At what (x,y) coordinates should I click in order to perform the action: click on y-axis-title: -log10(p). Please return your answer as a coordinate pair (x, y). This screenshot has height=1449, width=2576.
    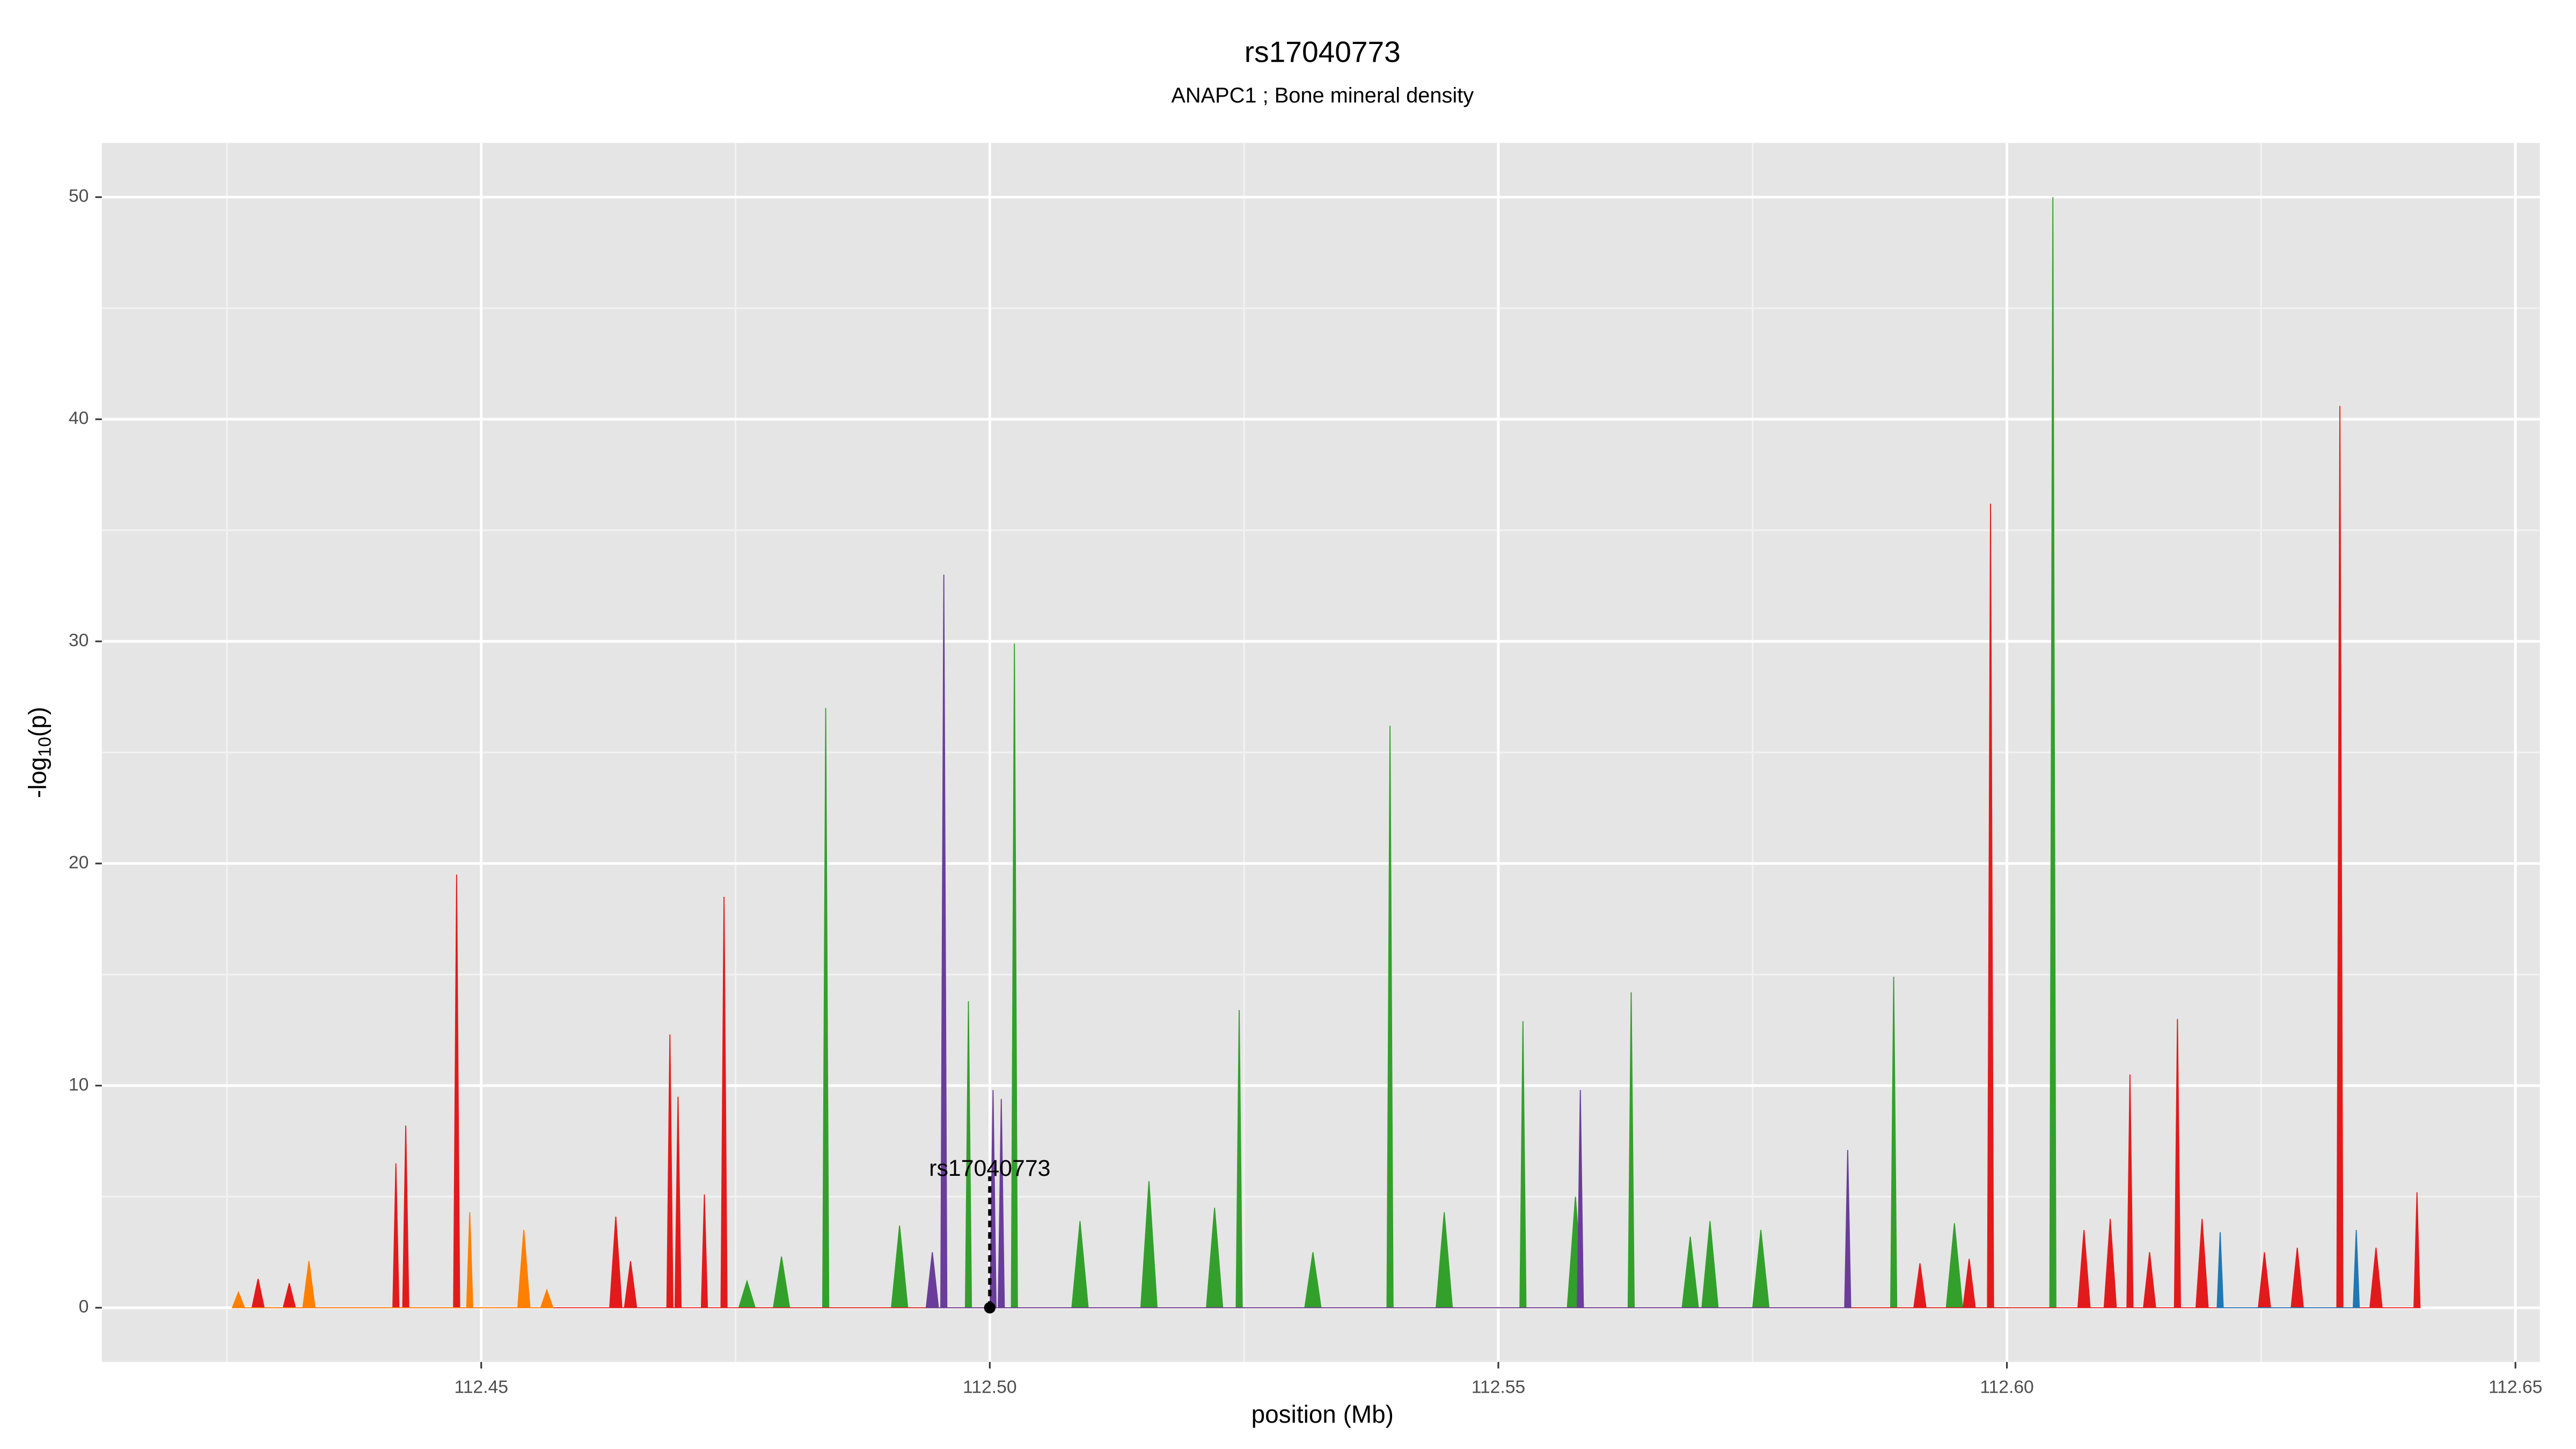
    Looking at the image, I should click on (39, 752).